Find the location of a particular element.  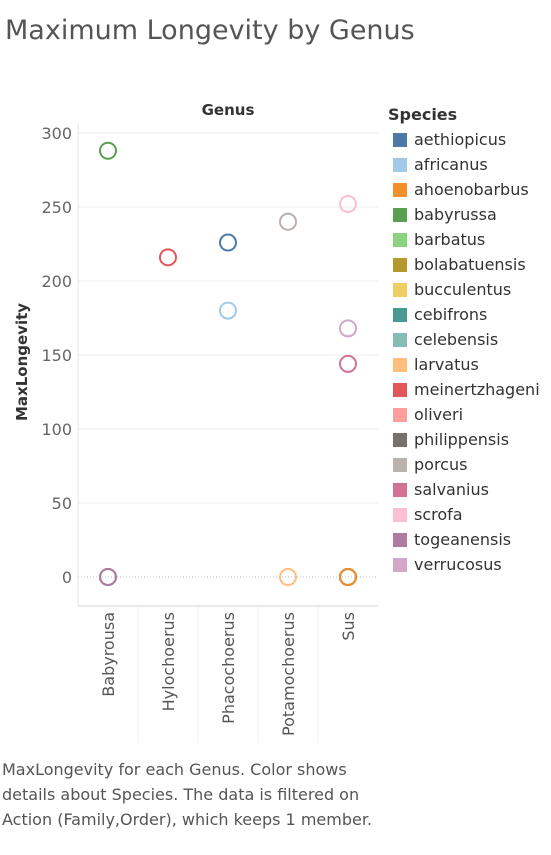

legend-item: africanus is located at coordinates (469, 164).